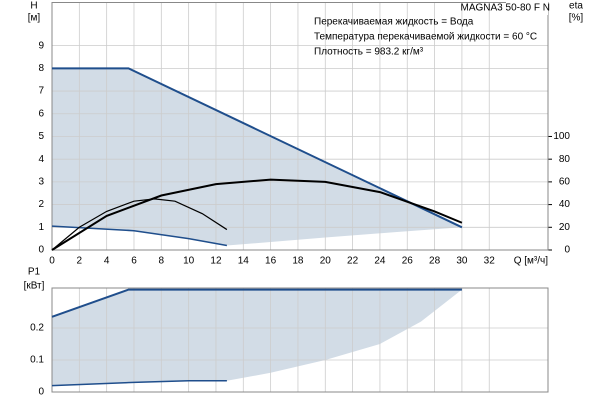  Describe the element at coordinates (576, 6) in the screenshot. I see `y2-axis-label: eta` at that location.